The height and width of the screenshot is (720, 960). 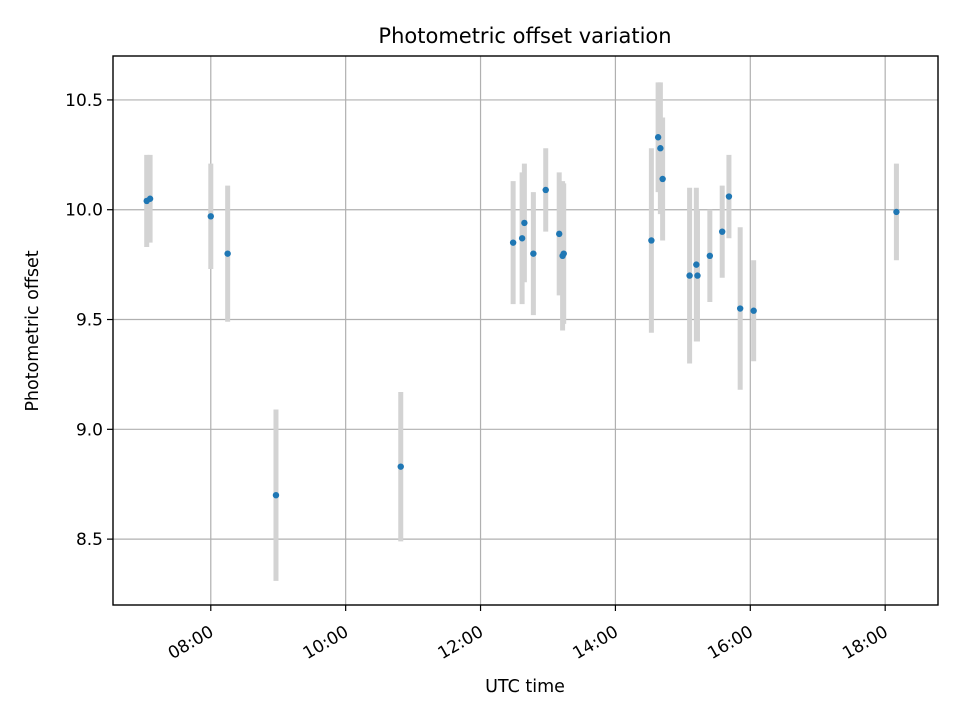 What do you see at coordinates (84, 101) in the screenshot?
I see `y-tick-label: 10.5` at bounding box center [84, 101].